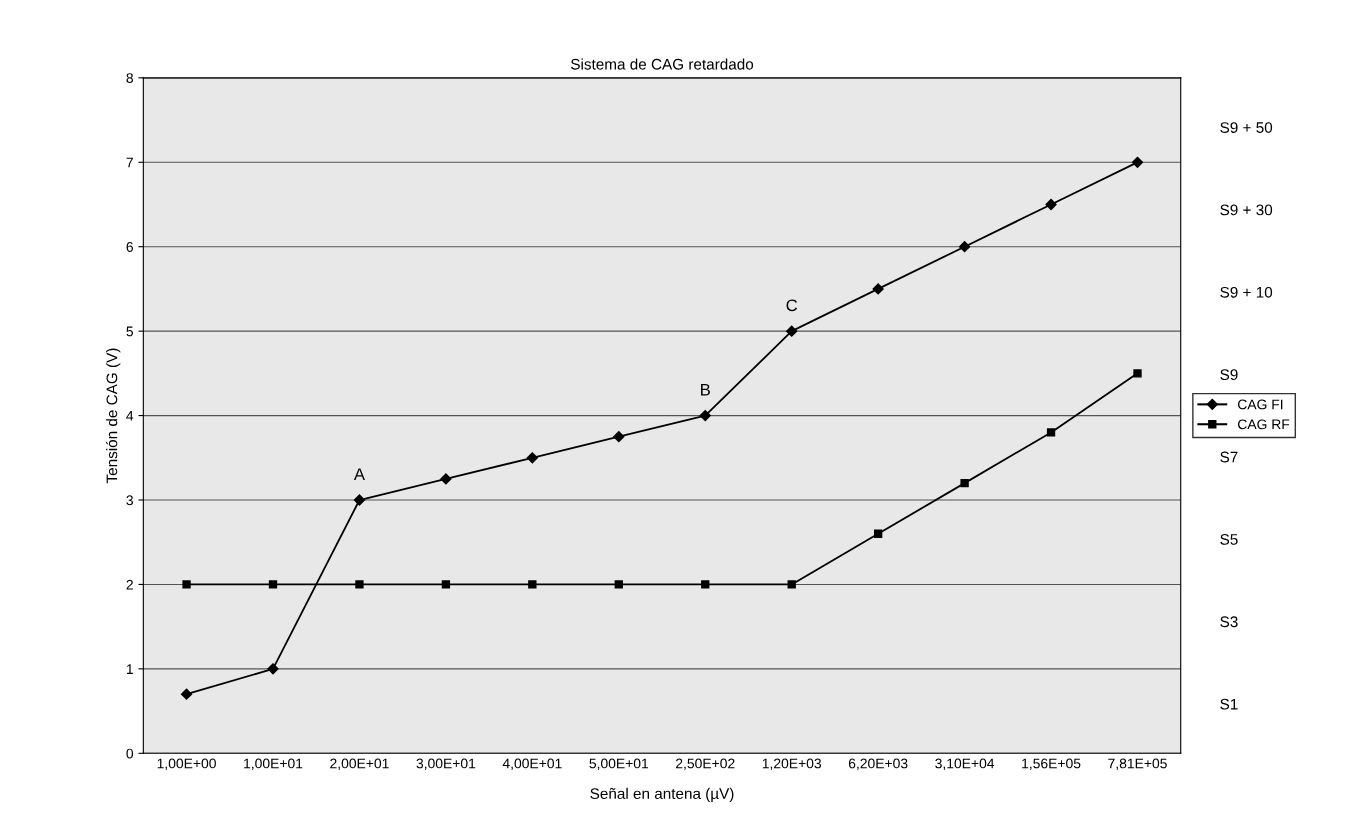 Image resolution: width=1365 pixels, height=837 pixels. I want to click on x-tick-label: 1,20E+03, so click(792, 764).